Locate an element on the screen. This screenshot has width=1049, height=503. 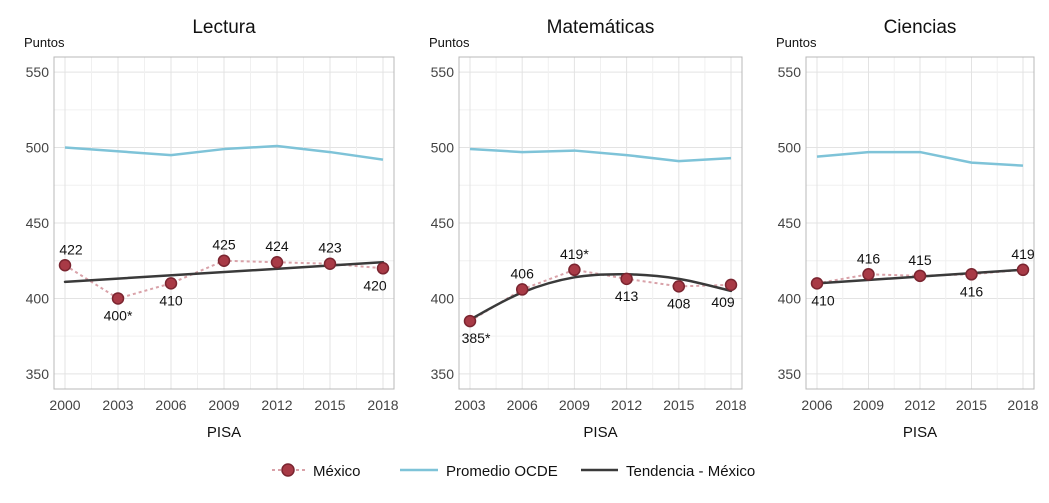
x-tick-label: 2000 is located at coordinates (64, 405).